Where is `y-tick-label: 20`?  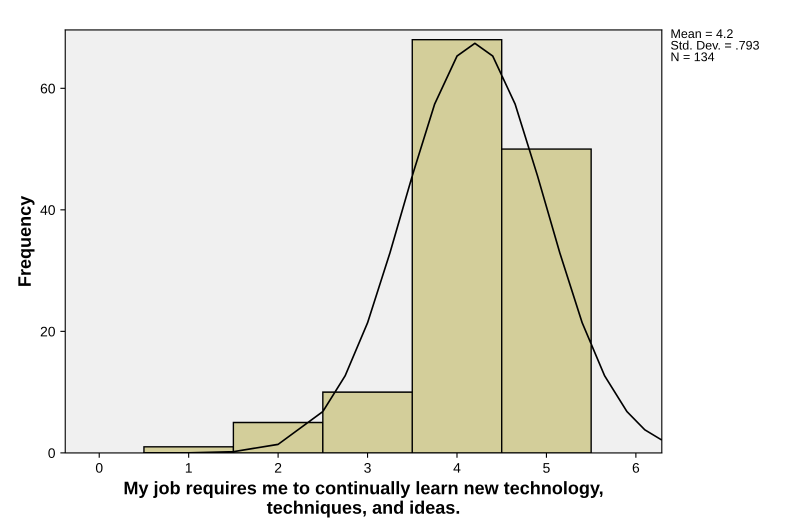 y-tick-label: 20 is located at coordinates (47, 331).